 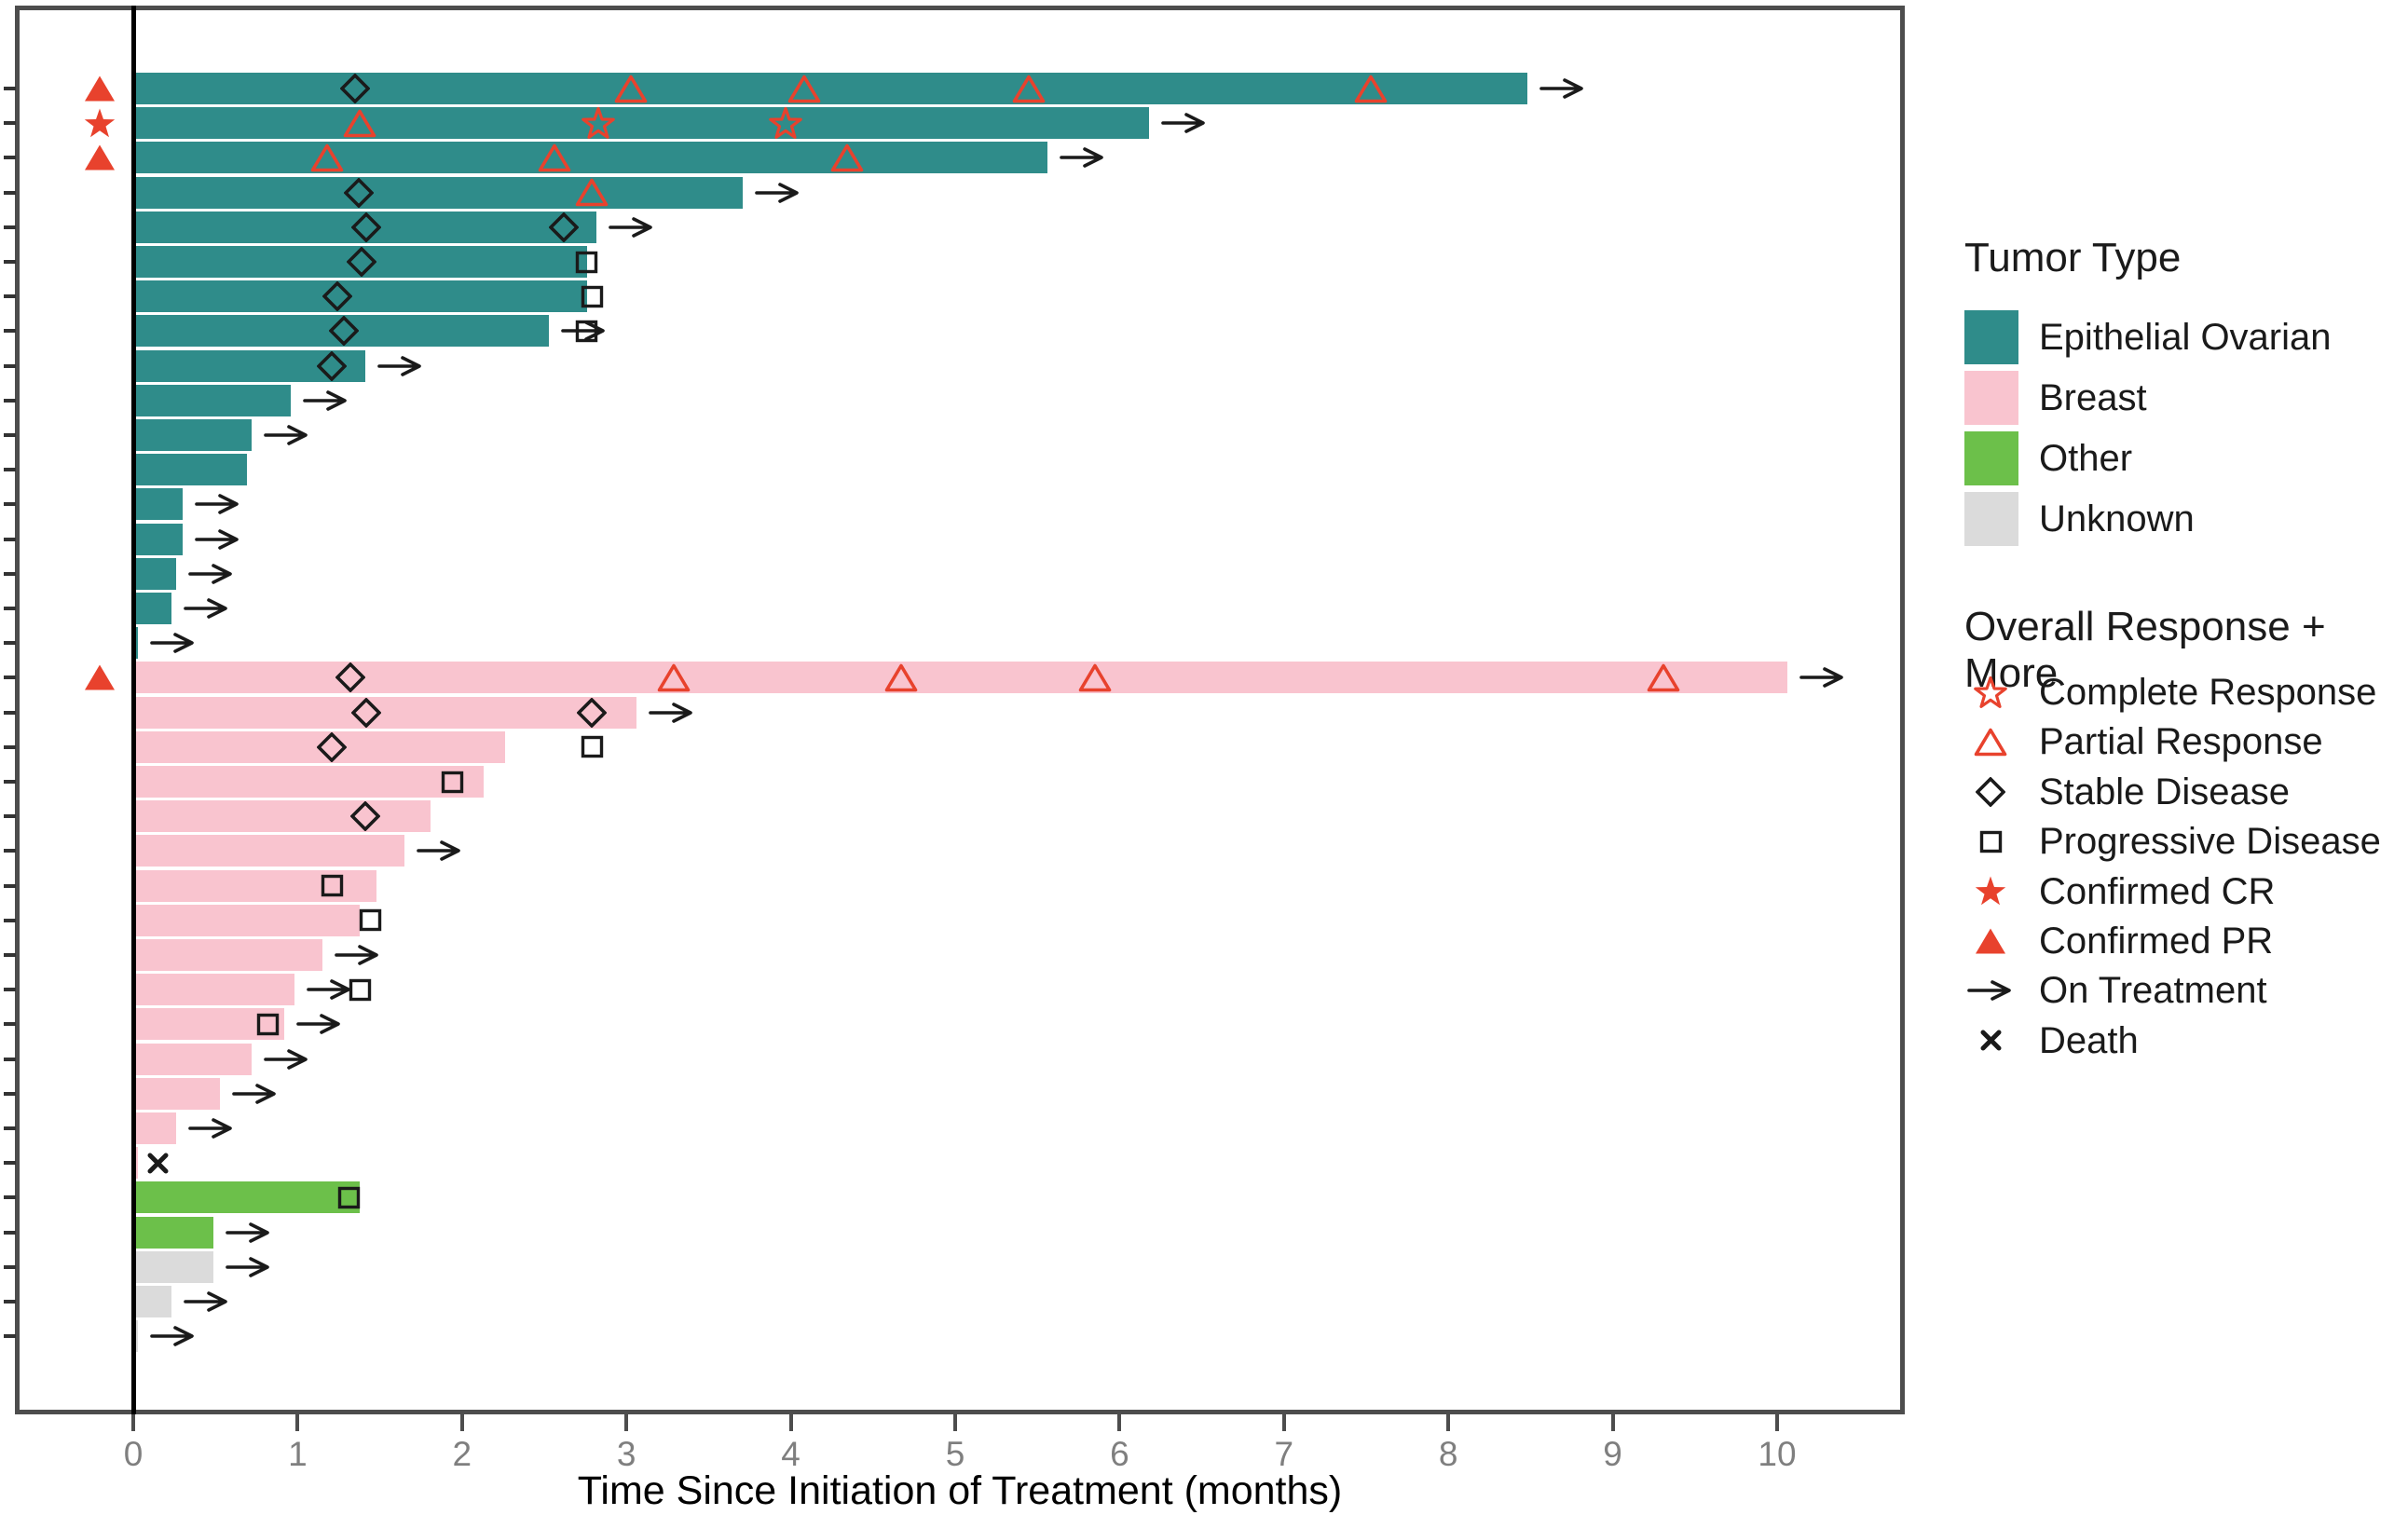 What do you see at coordinates (1991, 1040) in the screenshot?
I see `death-x-icon` at bounding box center [1991, 1040].